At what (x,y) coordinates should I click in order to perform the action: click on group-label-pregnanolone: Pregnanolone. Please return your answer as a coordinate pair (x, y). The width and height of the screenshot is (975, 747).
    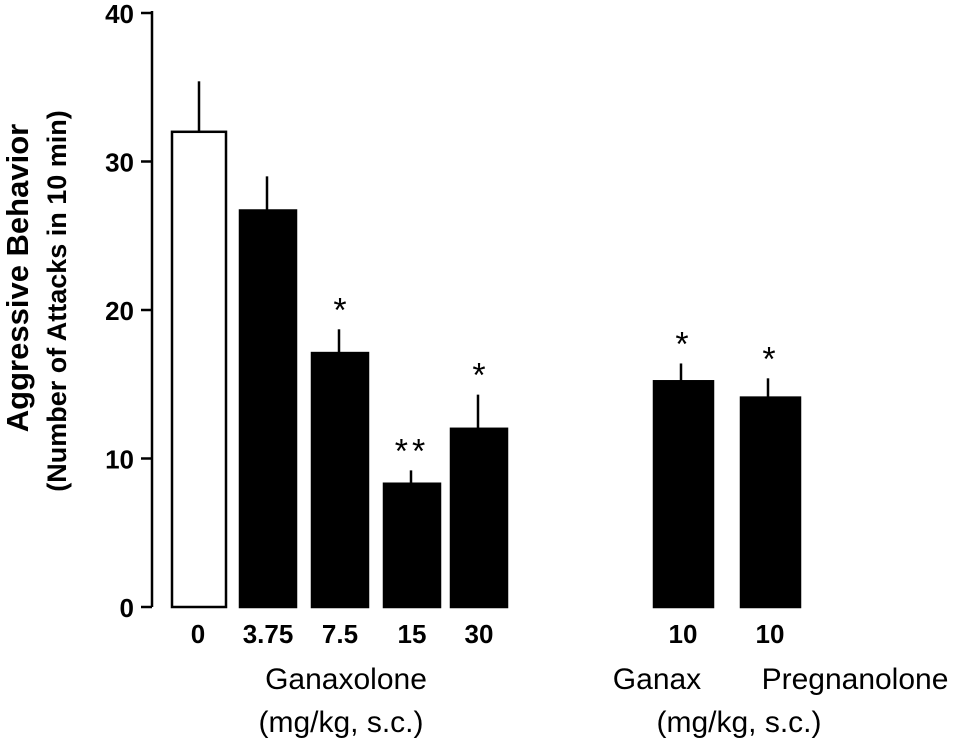
    Looking at the image, I should click on (855, 679).